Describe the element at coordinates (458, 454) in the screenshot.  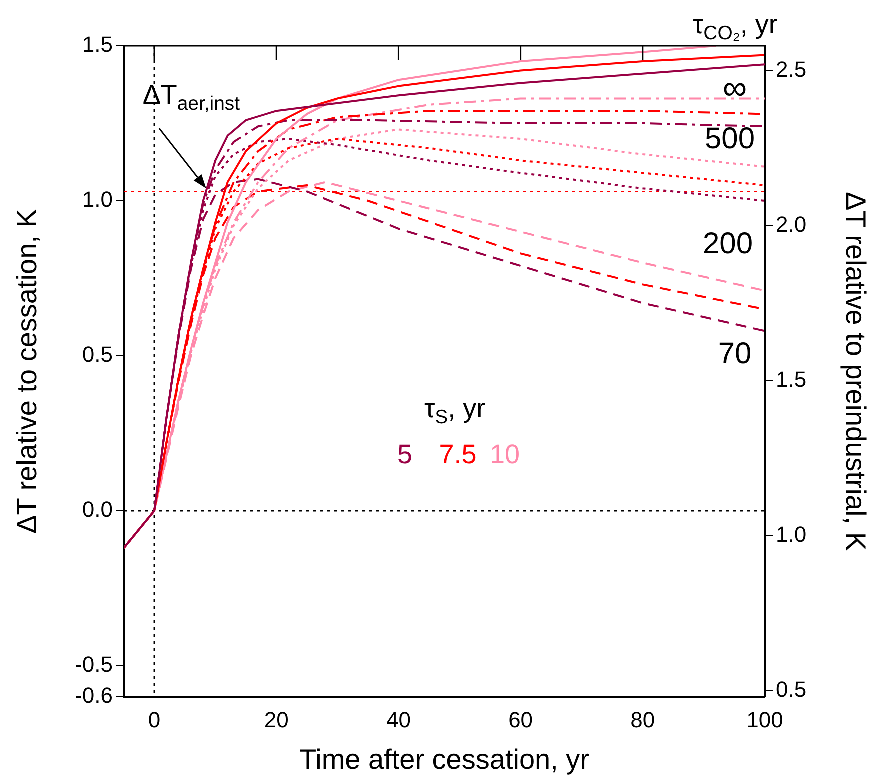
I see `annotation: 7.5` at that location.